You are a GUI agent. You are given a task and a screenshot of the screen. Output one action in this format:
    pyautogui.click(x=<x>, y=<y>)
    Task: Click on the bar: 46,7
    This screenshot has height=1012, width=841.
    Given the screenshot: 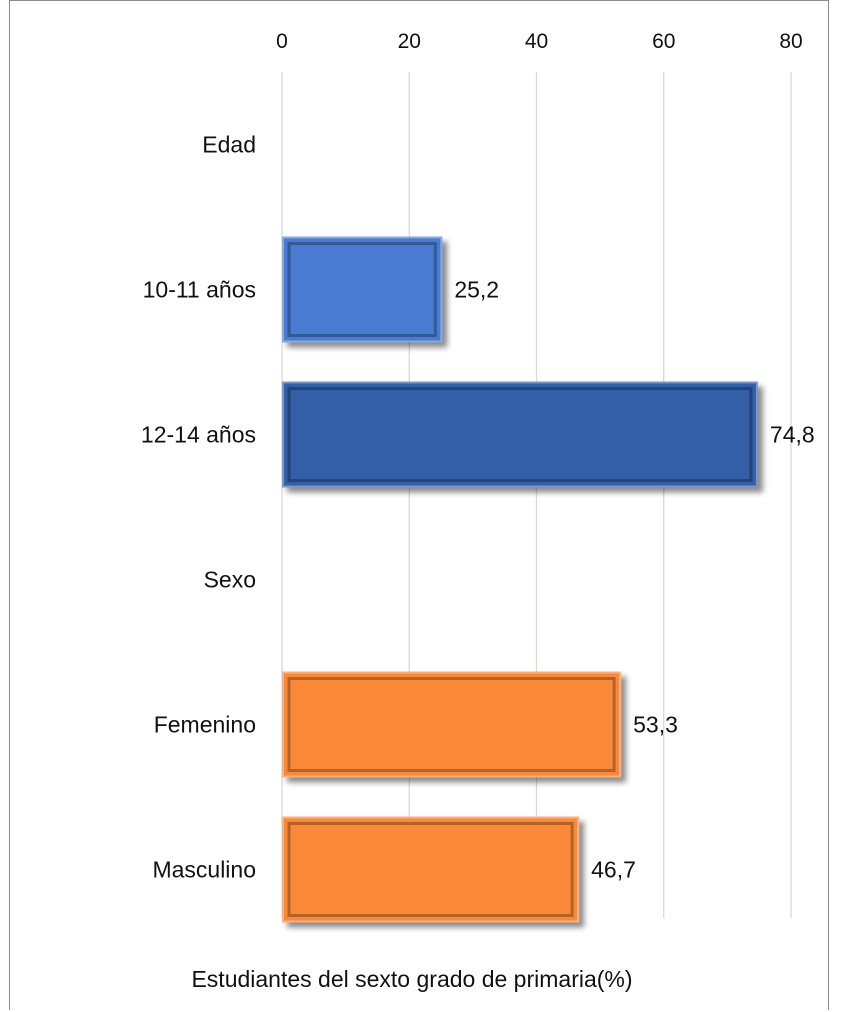 What is the action you would take?
    pyautogui.click(x=459, y=869)
    